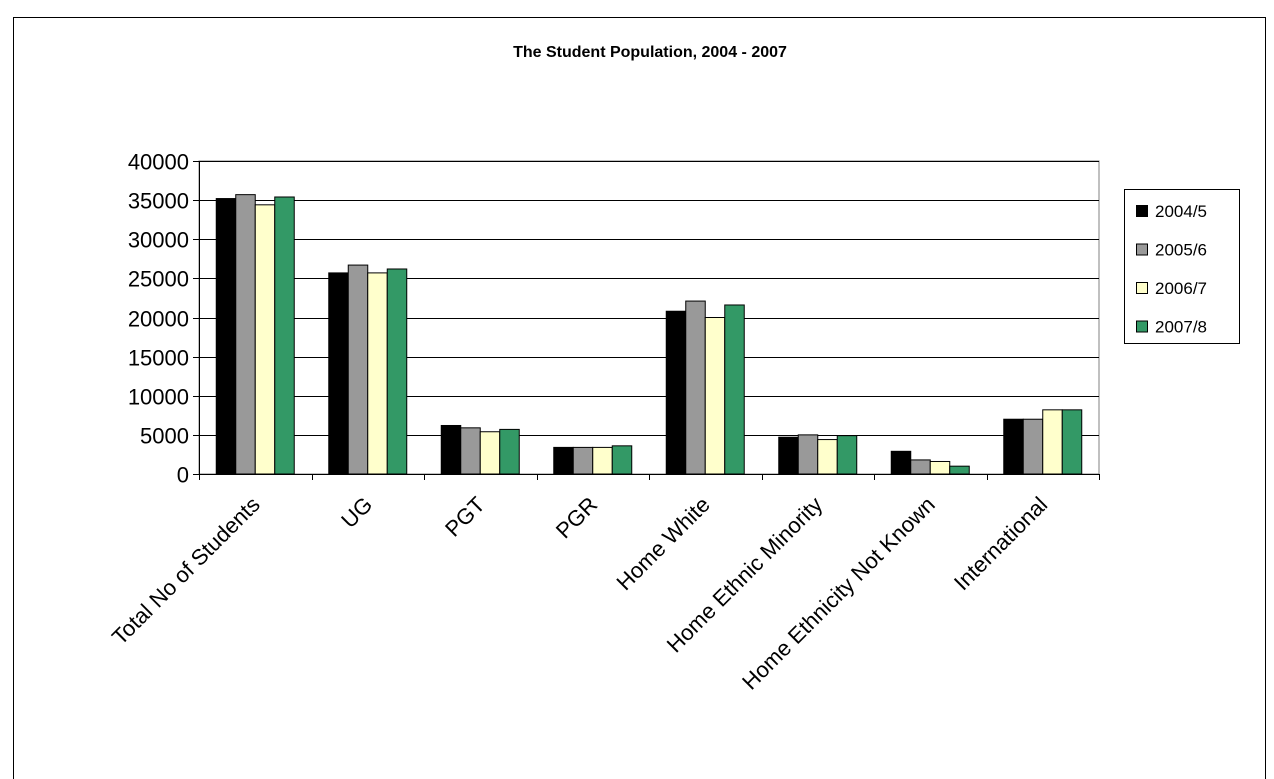 This screenshot has height=779, width=1274. I want to click on x-tick-label: PGT, so click(465, 517).